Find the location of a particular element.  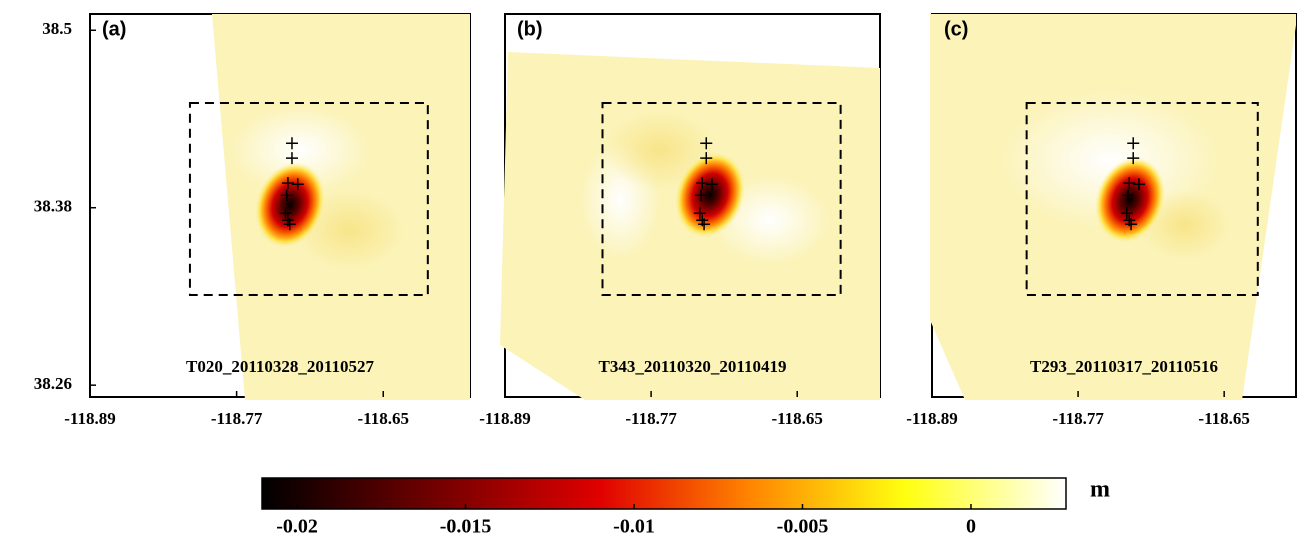

y-tick-label: 38.5 is located at coordinates (57, 28).